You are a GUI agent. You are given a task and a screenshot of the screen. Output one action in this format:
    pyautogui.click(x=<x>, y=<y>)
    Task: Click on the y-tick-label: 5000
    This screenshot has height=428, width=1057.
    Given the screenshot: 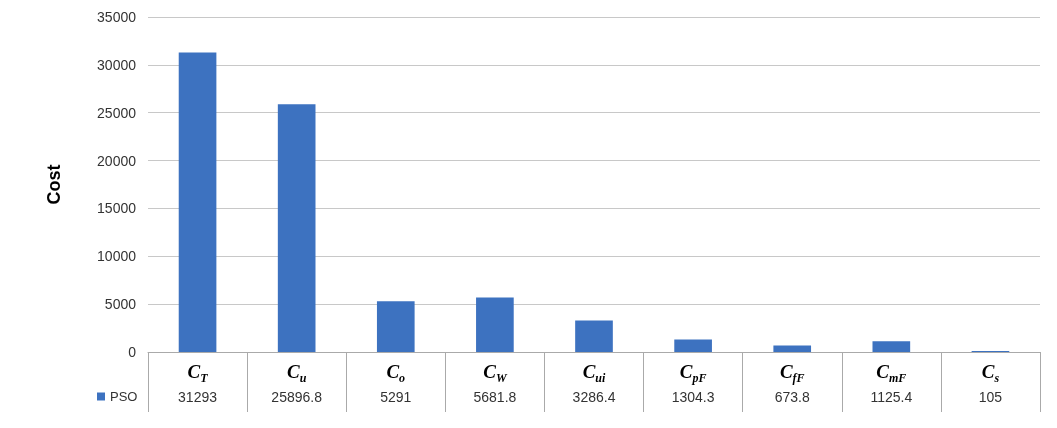 What is the action you would take?
    pyautogui.click(x=120, y=304)
    